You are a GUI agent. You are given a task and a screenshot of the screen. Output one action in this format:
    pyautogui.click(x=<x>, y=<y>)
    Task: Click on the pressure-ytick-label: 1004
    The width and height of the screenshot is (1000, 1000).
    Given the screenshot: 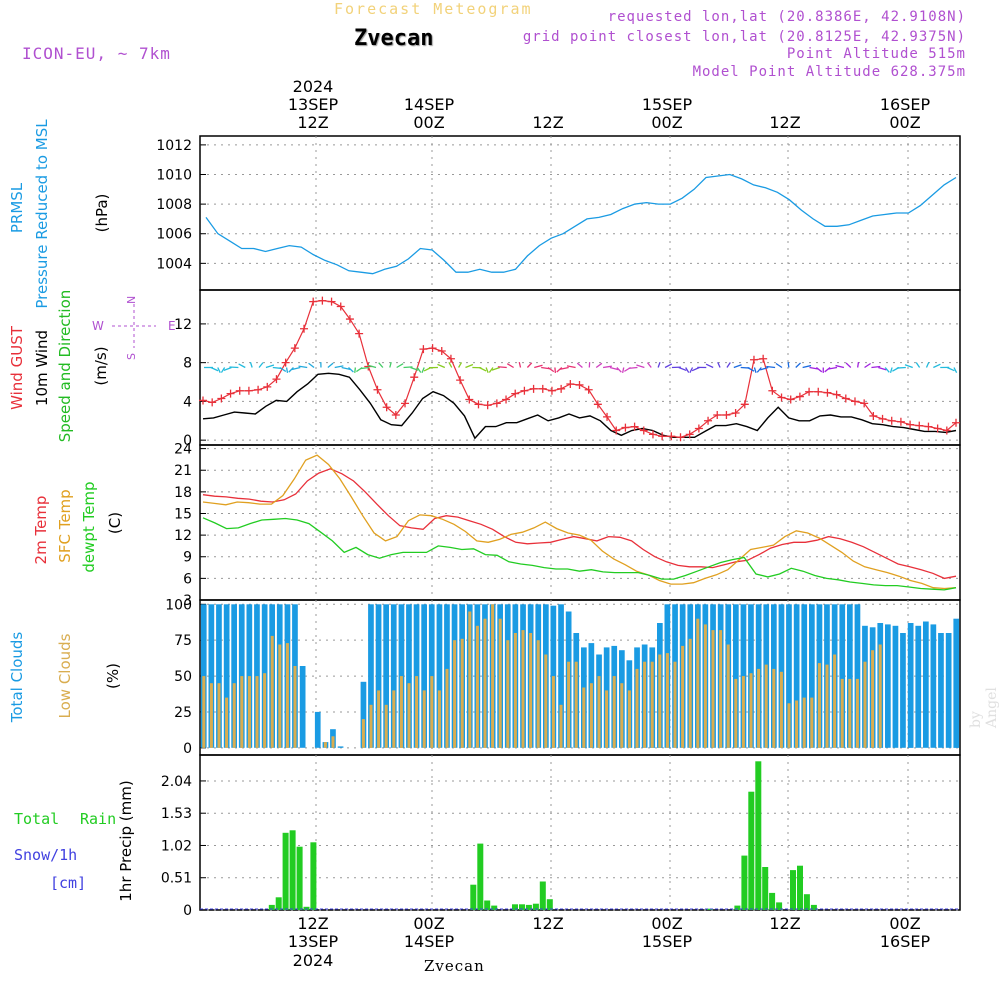 What is the action you would take?
    pyautogui.click(x=174, y=264)
    